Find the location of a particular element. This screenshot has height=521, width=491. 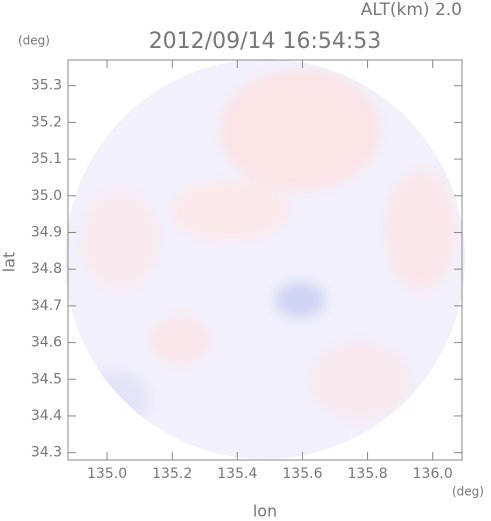

y-tick-label: 34.5 is located at coordinates (46, 379).